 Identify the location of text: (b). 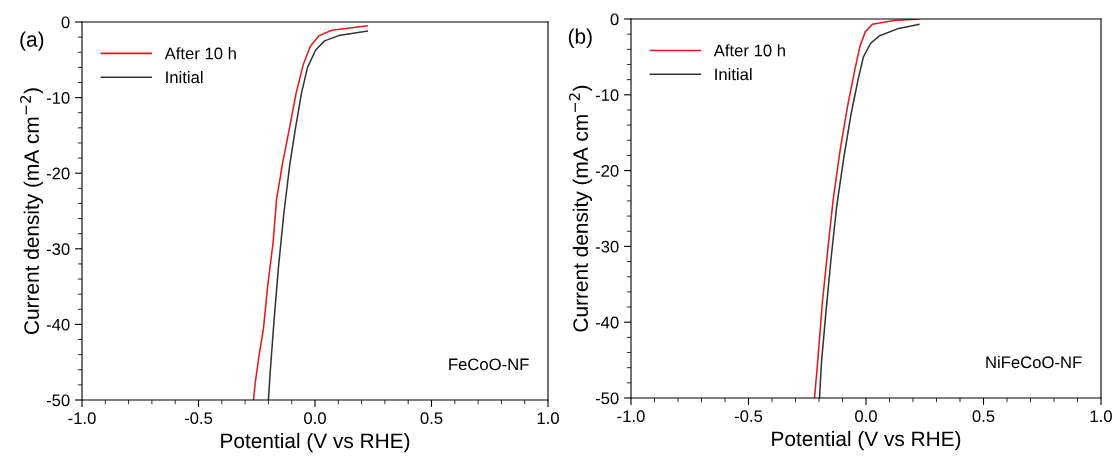
(580, 38).